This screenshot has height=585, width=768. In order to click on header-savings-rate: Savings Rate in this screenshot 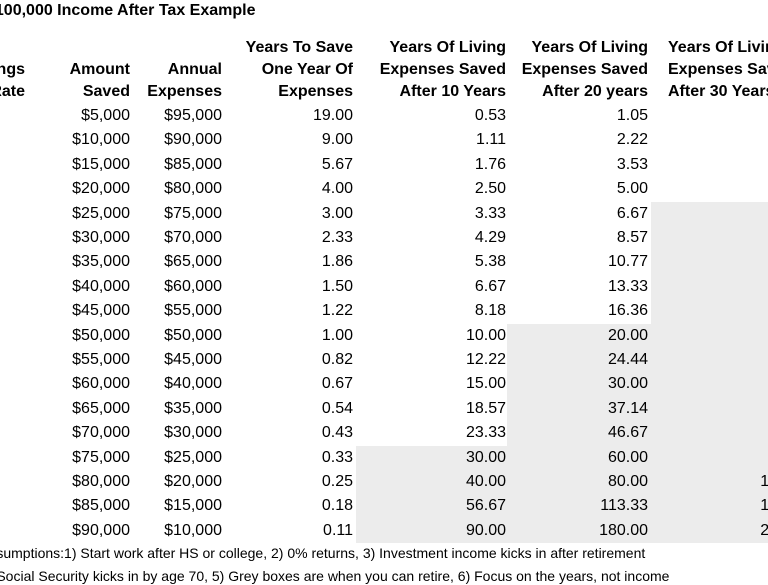, I will do `click(12, 81)`.